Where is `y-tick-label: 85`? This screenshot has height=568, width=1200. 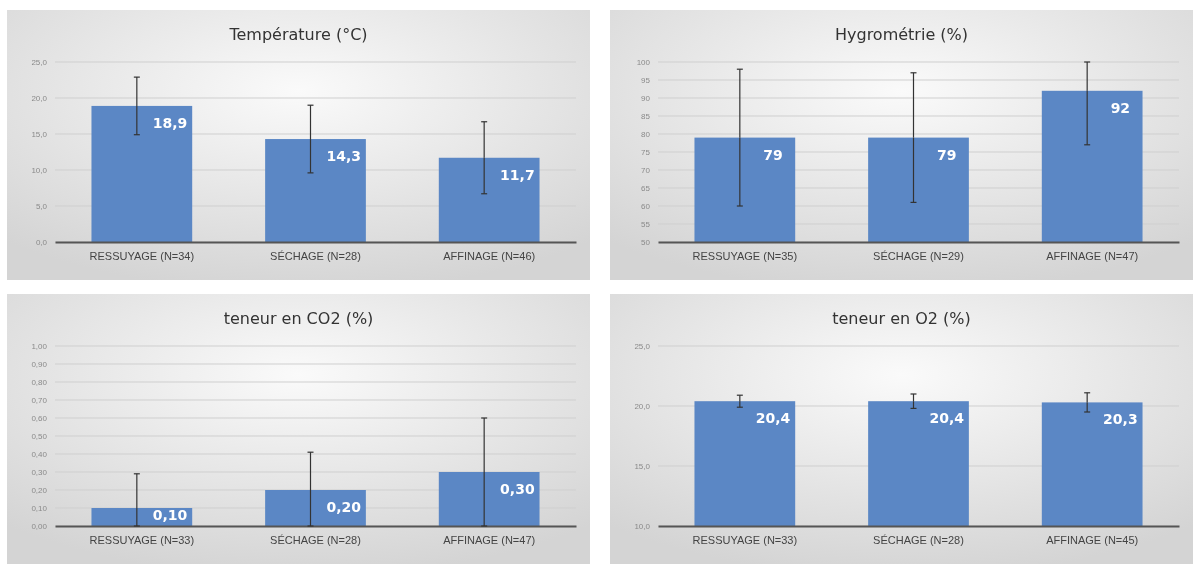 y-tick-label: 85 is located at coordinates (646, 117).